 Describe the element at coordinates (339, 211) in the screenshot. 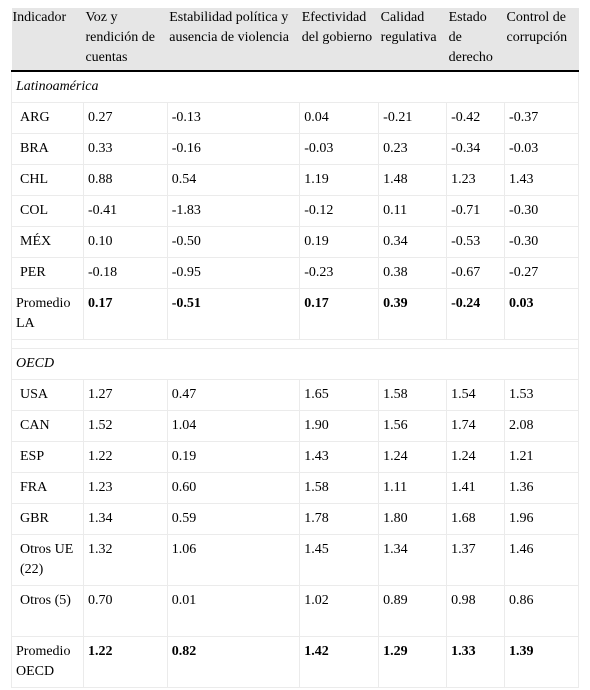

I see `table-cell-value: -0.12` at that location.